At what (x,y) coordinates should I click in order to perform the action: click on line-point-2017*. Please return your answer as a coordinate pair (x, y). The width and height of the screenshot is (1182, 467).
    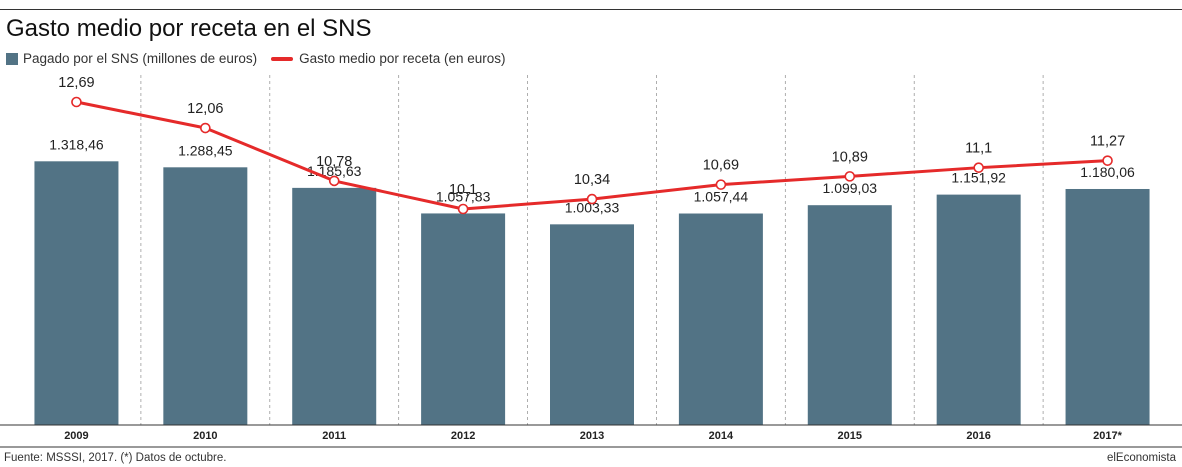
    Looking at the image, I should click on (1107, 160).